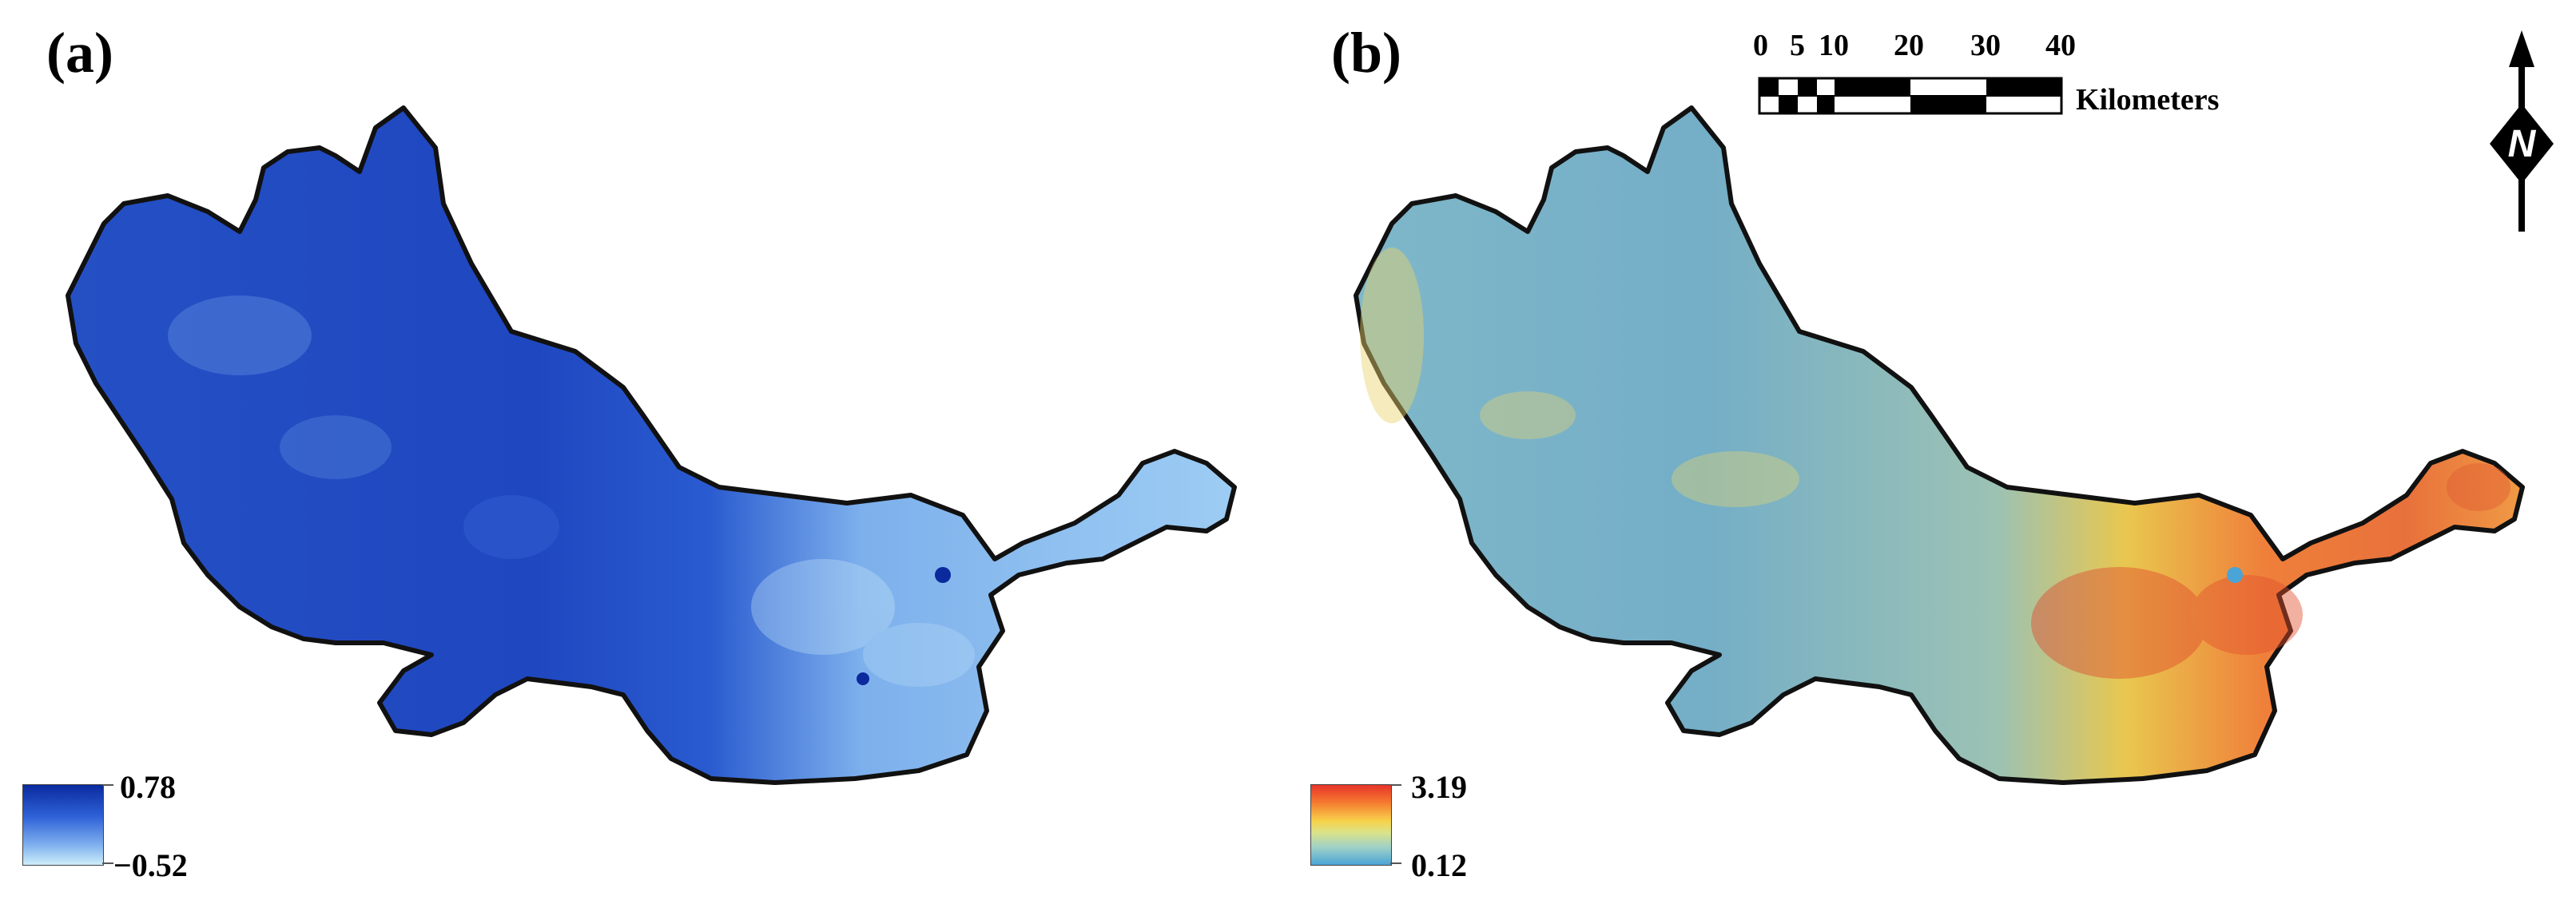 The width and height of the screenshot is (2576, 904). I want to click on panel-a-label: (a), so click(79, 53).